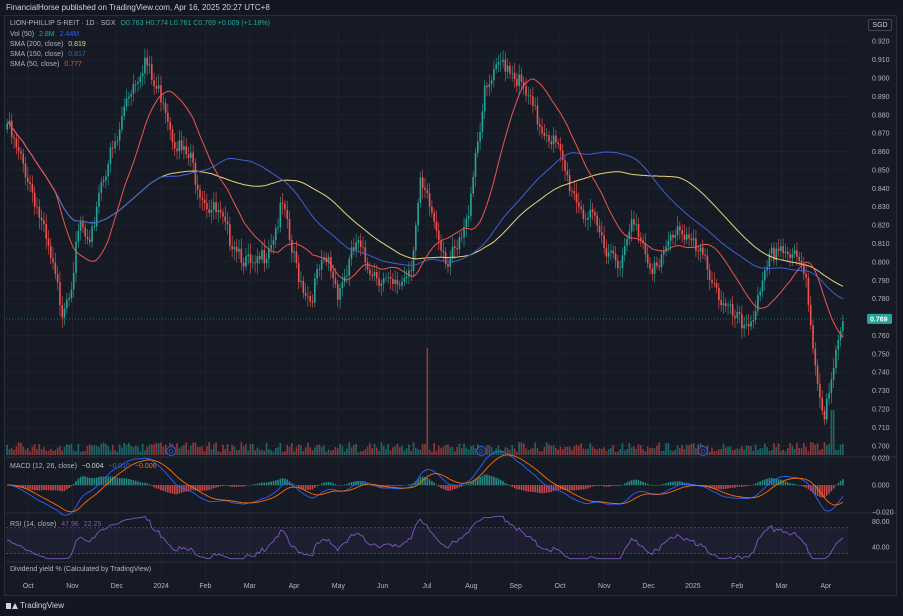 Image resolution: width=903 pixels, height=616 pixels. I want to click on time-tick-label: Feb, so click(205, 586).